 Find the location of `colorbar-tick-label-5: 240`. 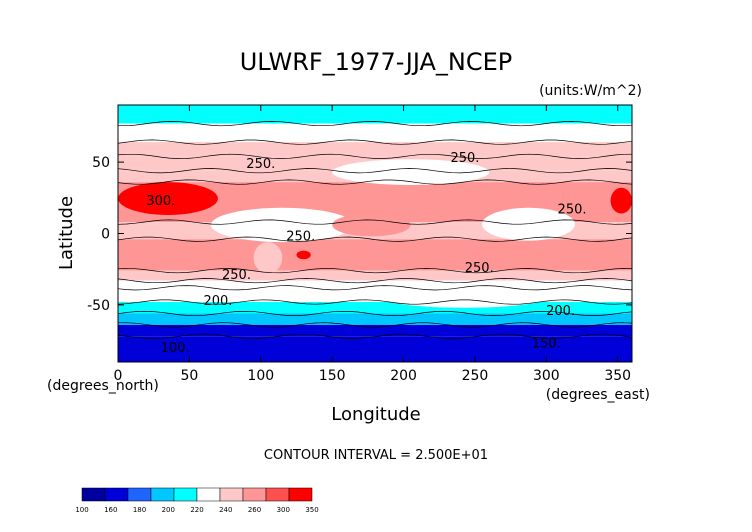

colorbar-tick-label-5: 240 is located at coordinates (225, 510).